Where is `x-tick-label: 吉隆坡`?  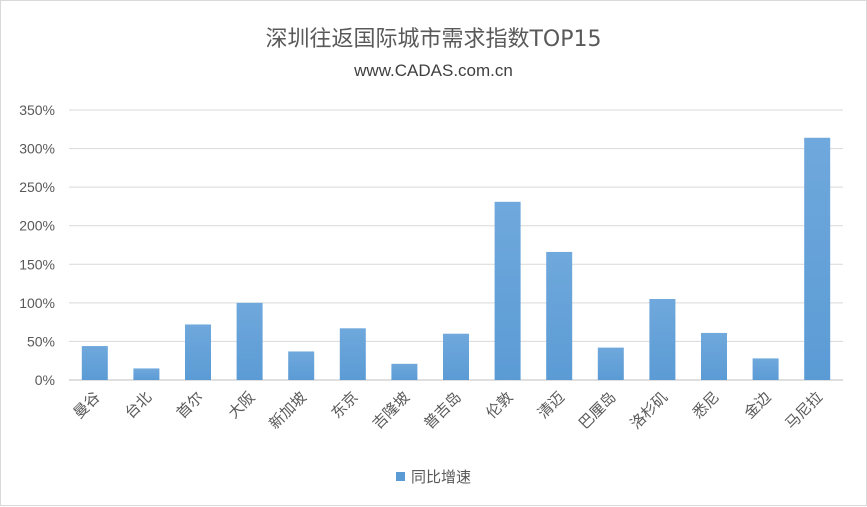 x-tick-label: 吉隆坡 is located at coordinates (391, 410).